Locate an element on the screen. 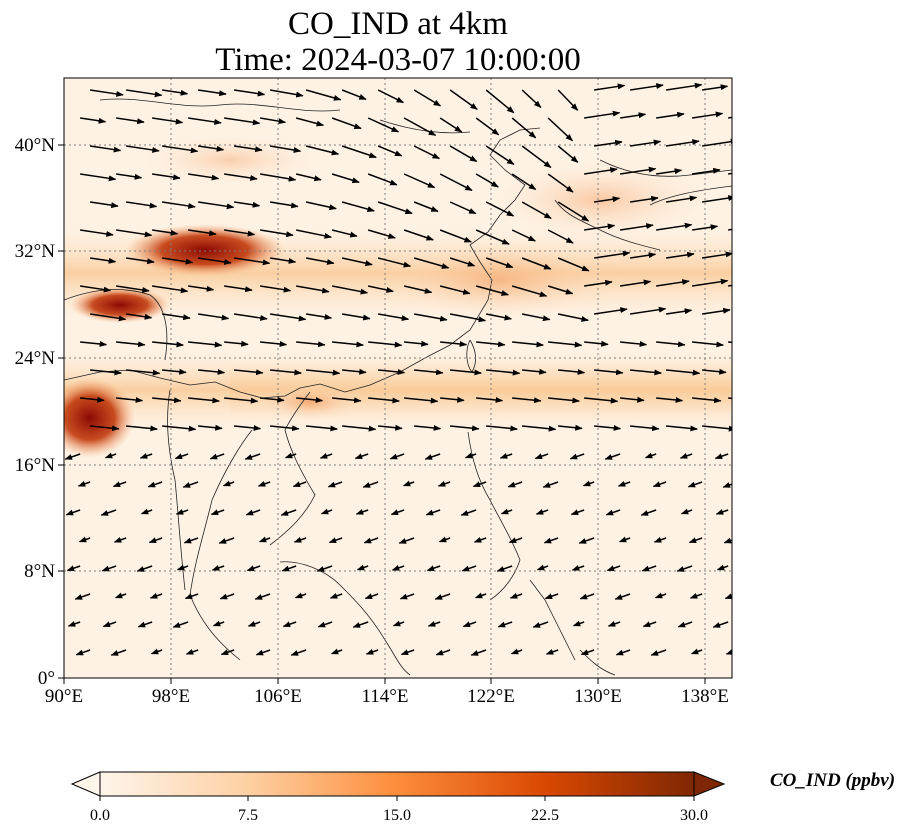  x-tick-label: 130°E is located at coordinates (598, 696).